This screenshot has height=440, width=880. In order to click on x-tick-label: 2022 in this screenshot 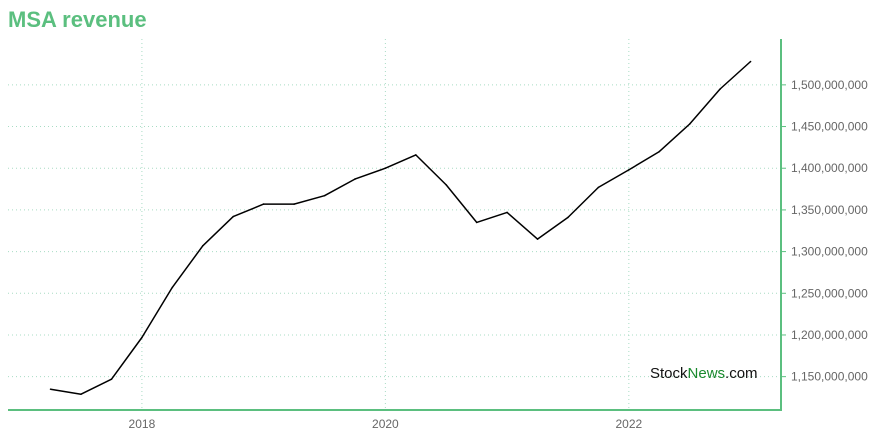, I will do `click(628, 424)`.